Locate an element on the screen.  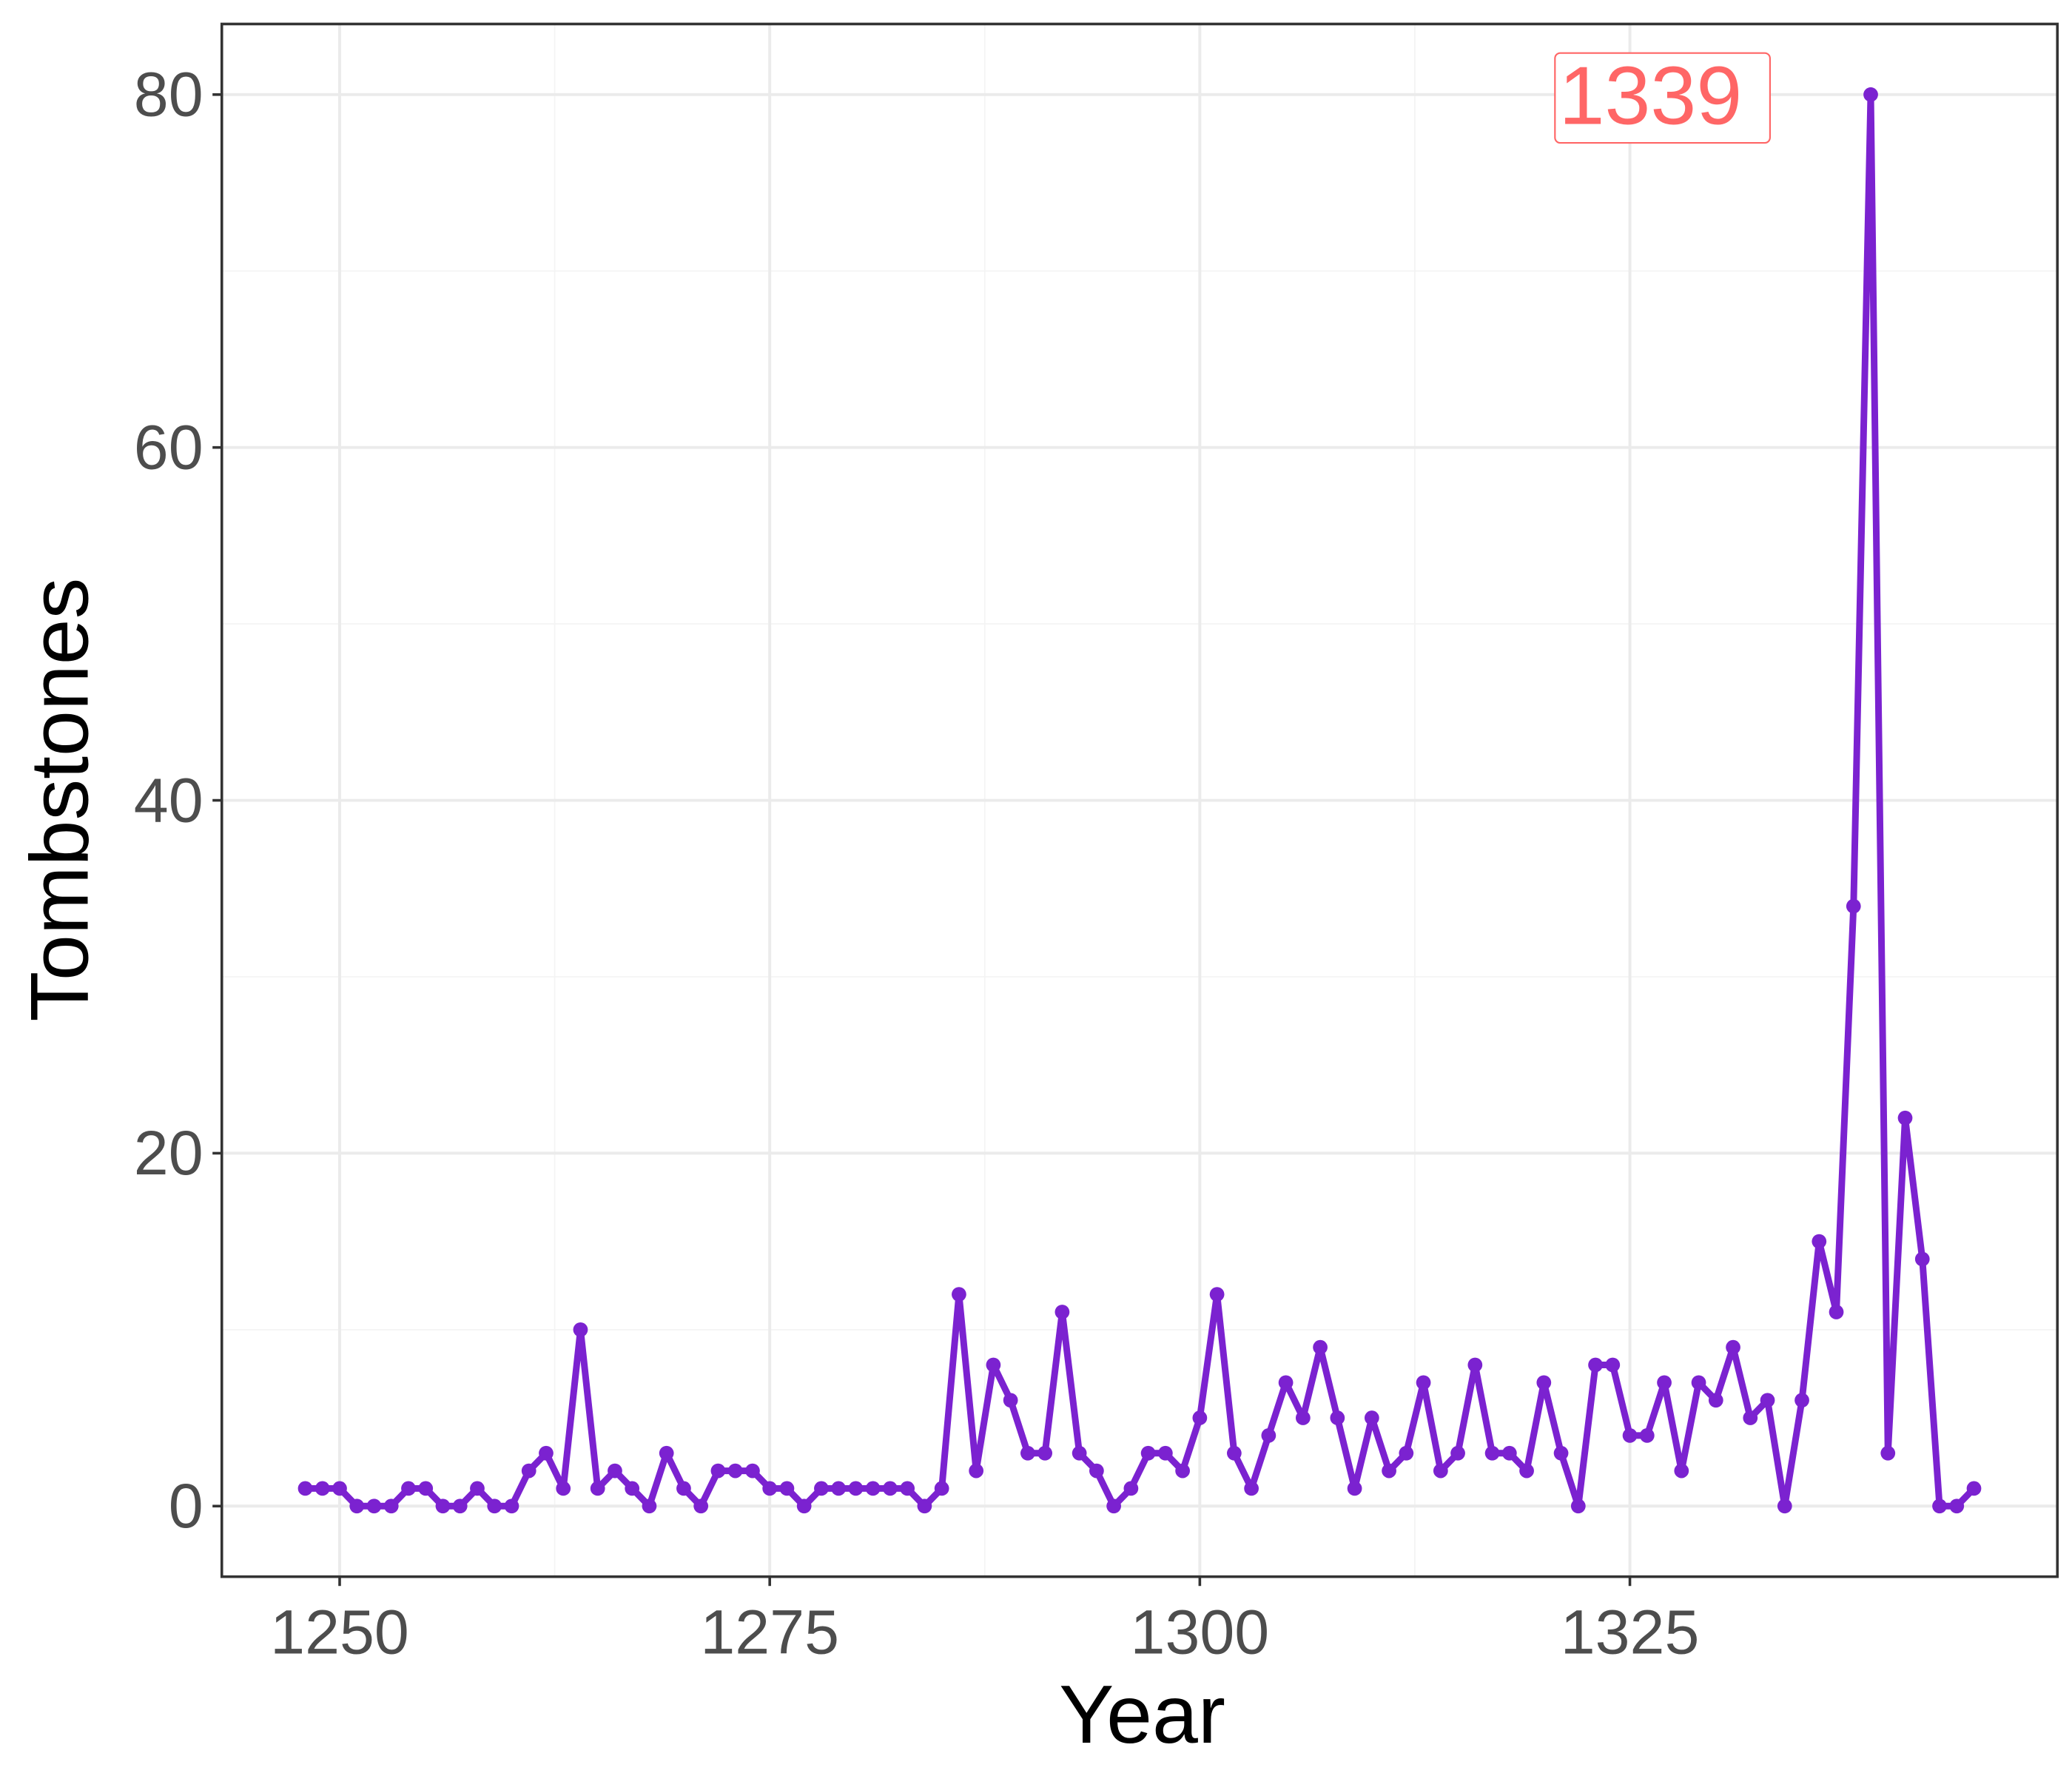
annotation-box is located at coordinates (1662, 98).